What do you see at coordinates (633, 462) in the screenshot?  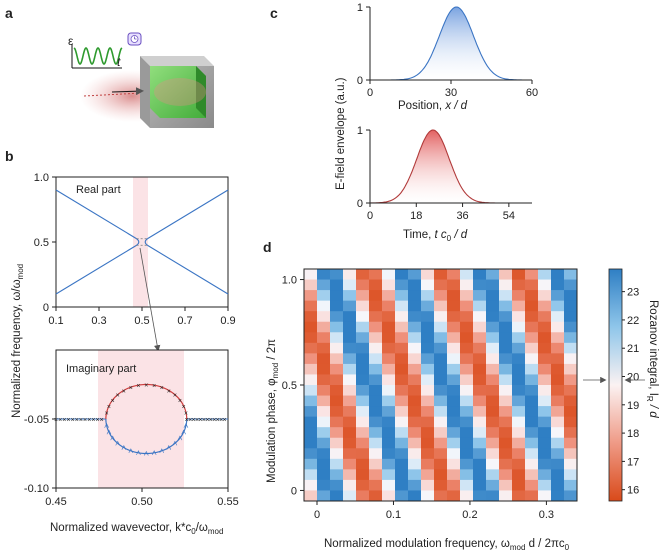 I see `cb-tick-label: 17` at bounding box center [633, 462].